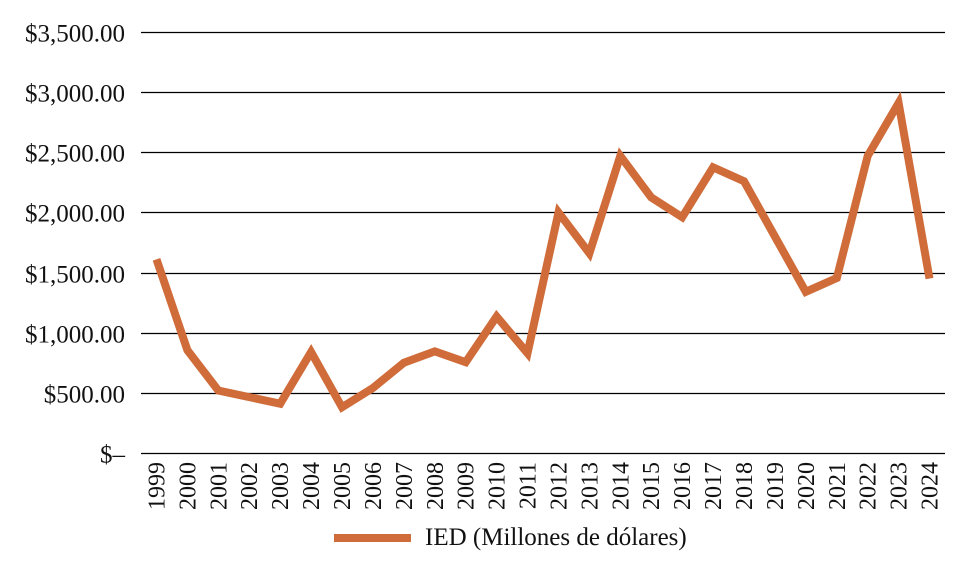 The image size is (963, 571). What do you see at coordinates (556, 537) in the screenshot?
I see `legend-label: IED (Millones de dólares)` at bounding box center [556, 537].